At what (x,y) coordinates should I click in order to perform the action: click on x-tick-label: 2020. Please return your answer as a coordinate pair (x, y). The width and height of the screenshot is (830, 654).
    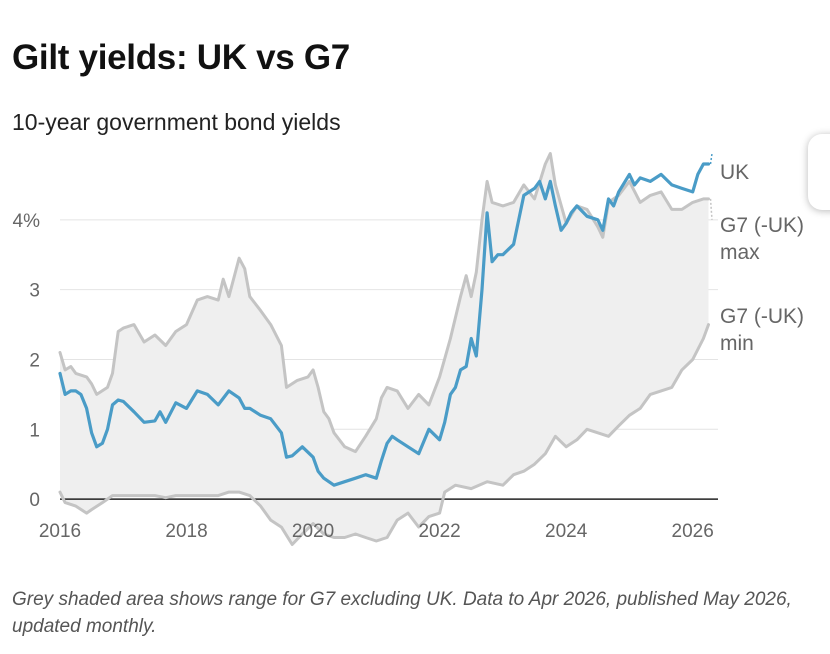
    Looking at the image, I should click on (313, 531).